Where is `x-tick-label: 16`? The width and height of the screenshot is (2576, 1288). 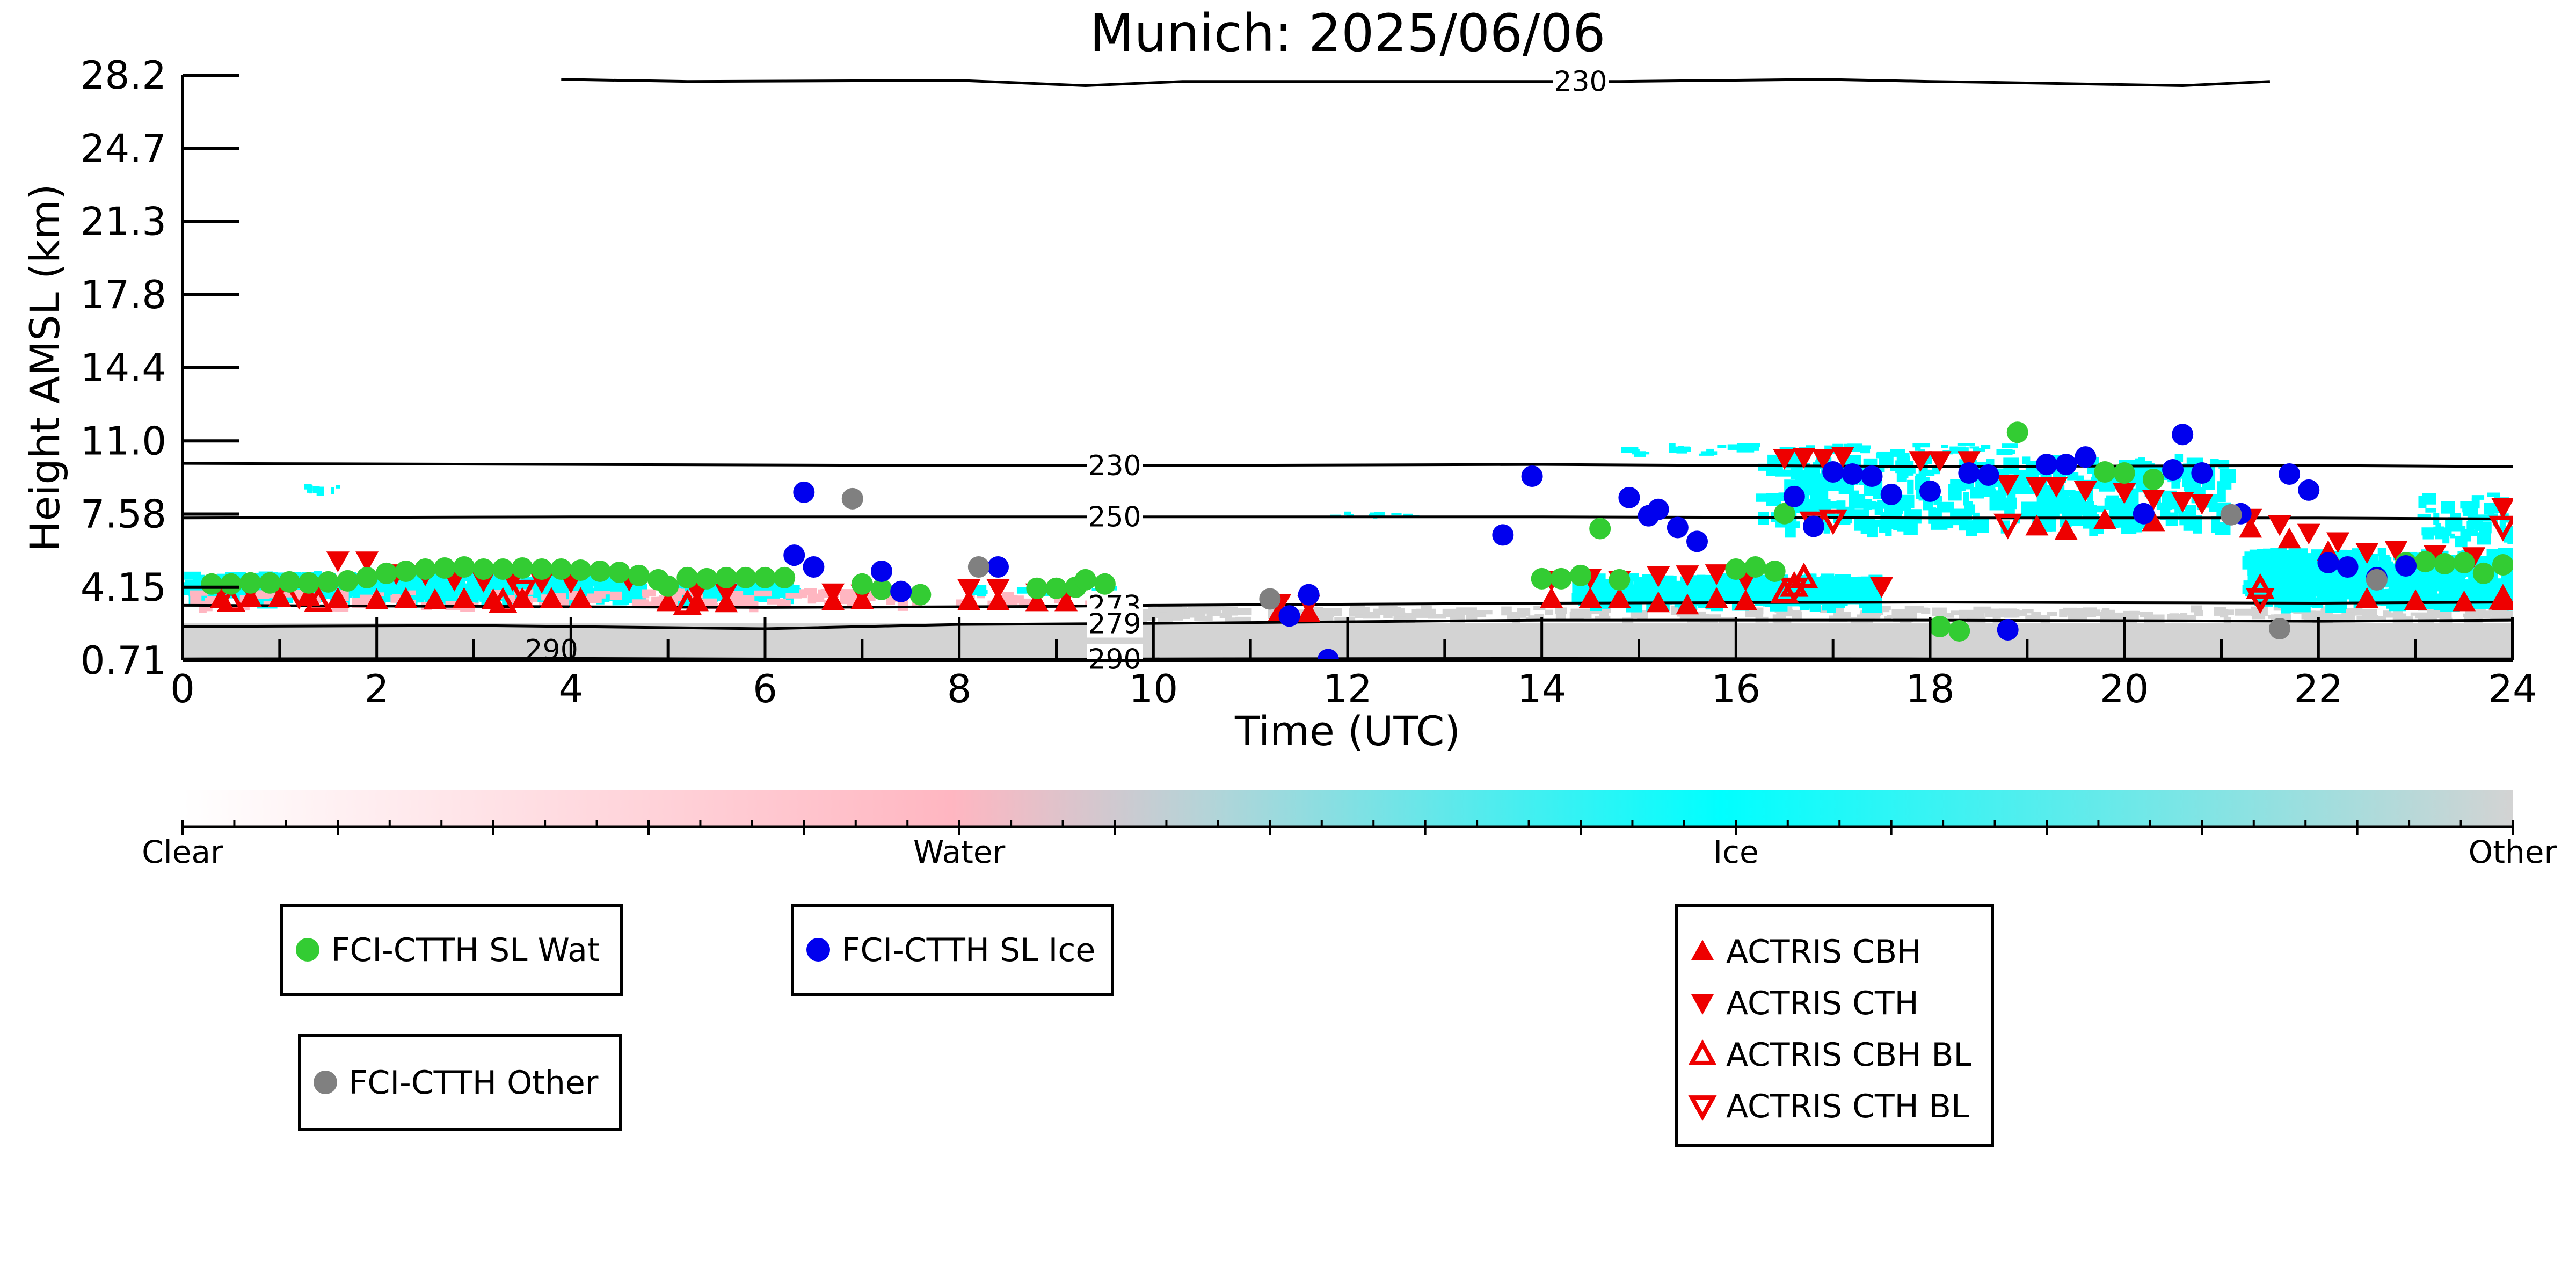 x-tick-label: 16 is located at coordinates (1736, 688).